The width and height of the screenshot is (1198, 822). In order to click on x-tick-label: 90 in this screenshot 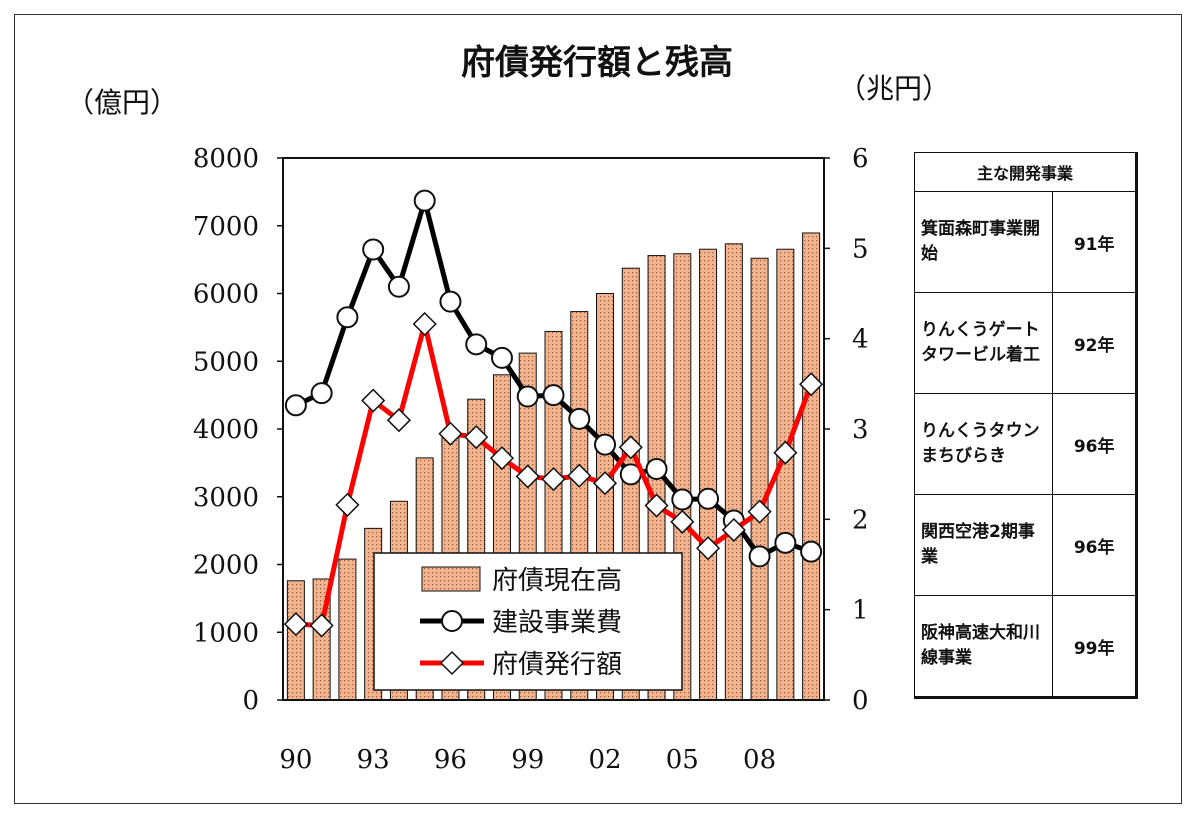, I will do `click(295, 760)`.